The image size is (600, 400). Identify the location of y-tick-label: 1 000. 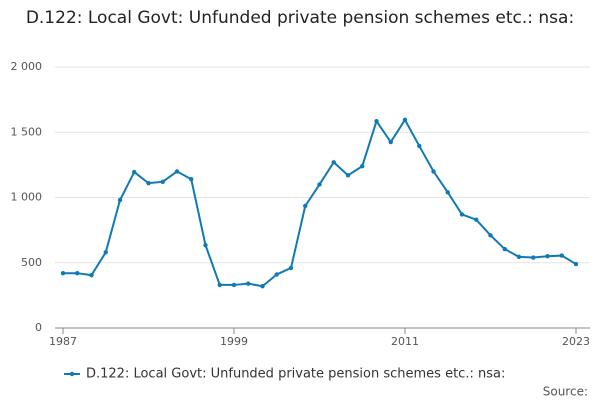
(27, 197).